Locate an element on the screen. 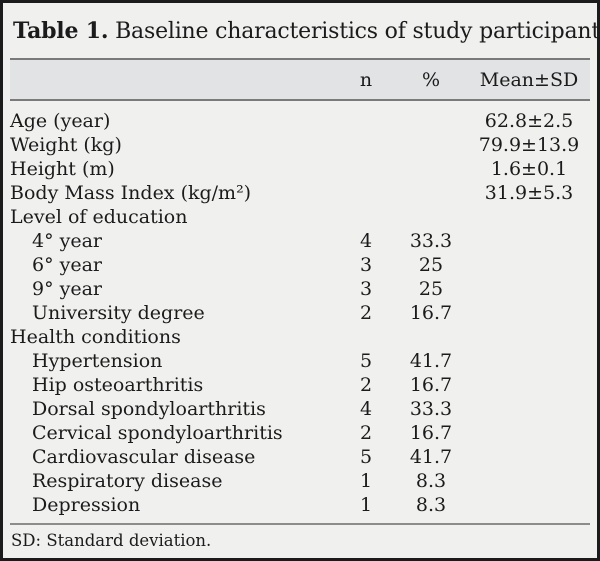 The height and width of the screenshot is (561, 600). table-group-row: Level of education is located at coordinates (300, 217).